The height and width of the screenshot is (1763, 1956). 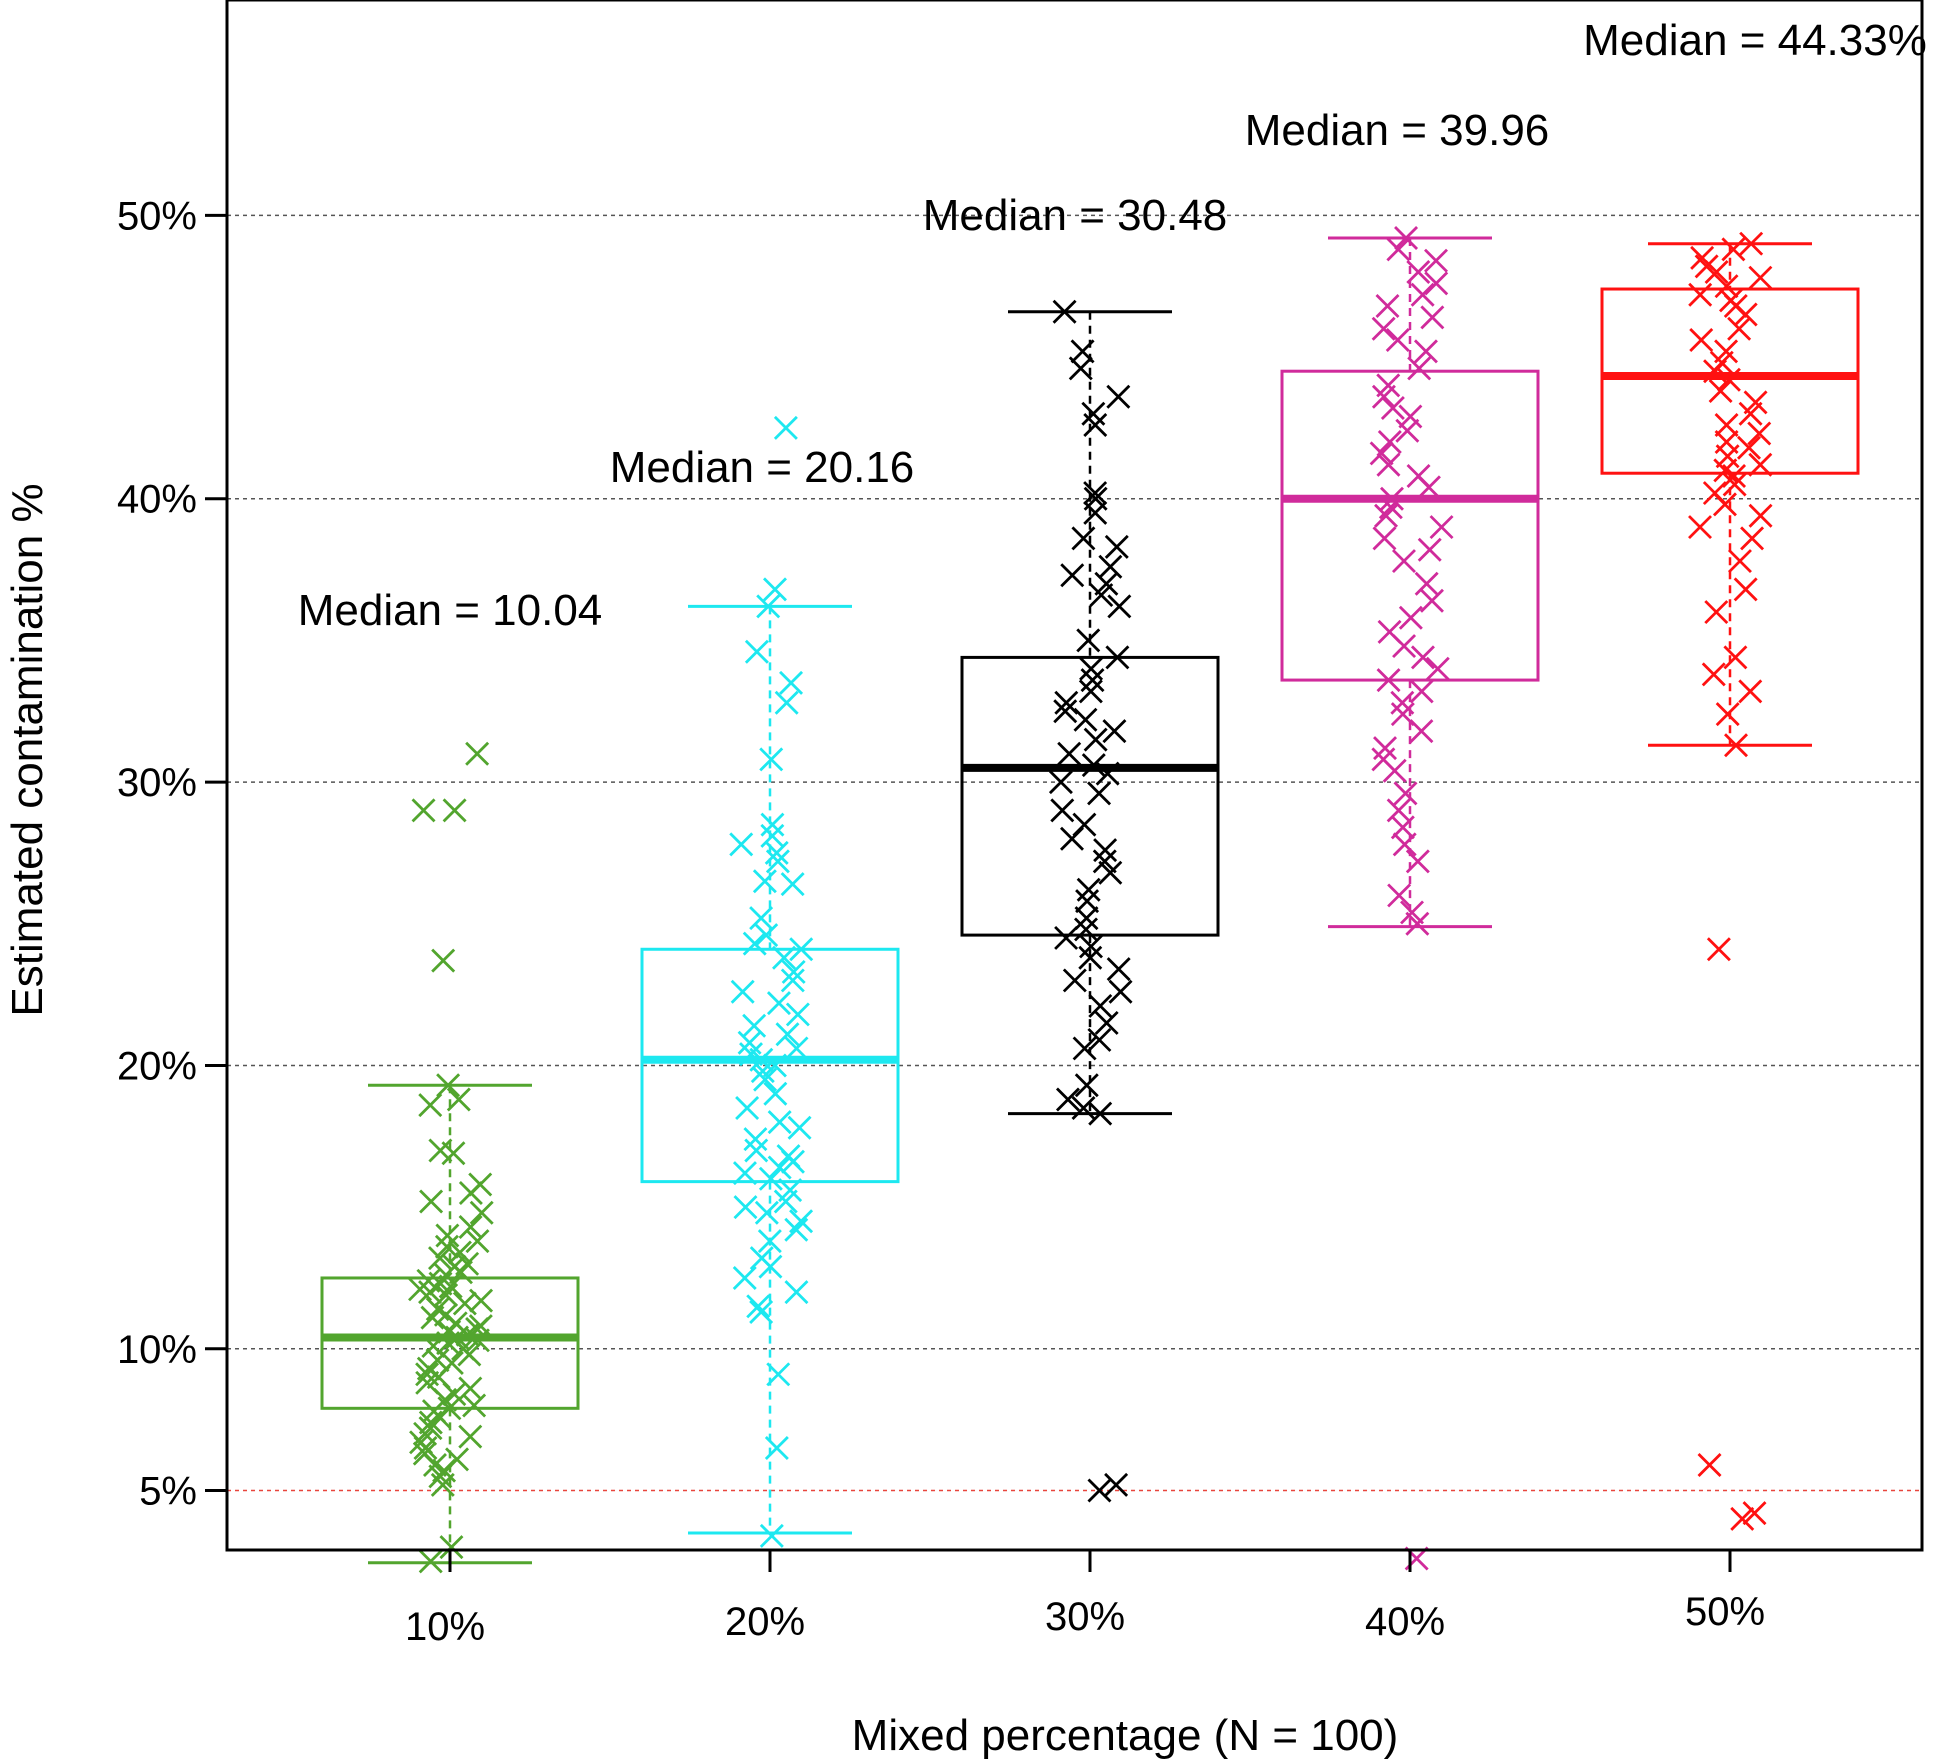 I want to click on point-20%-56, so click(x=761, y=1311).